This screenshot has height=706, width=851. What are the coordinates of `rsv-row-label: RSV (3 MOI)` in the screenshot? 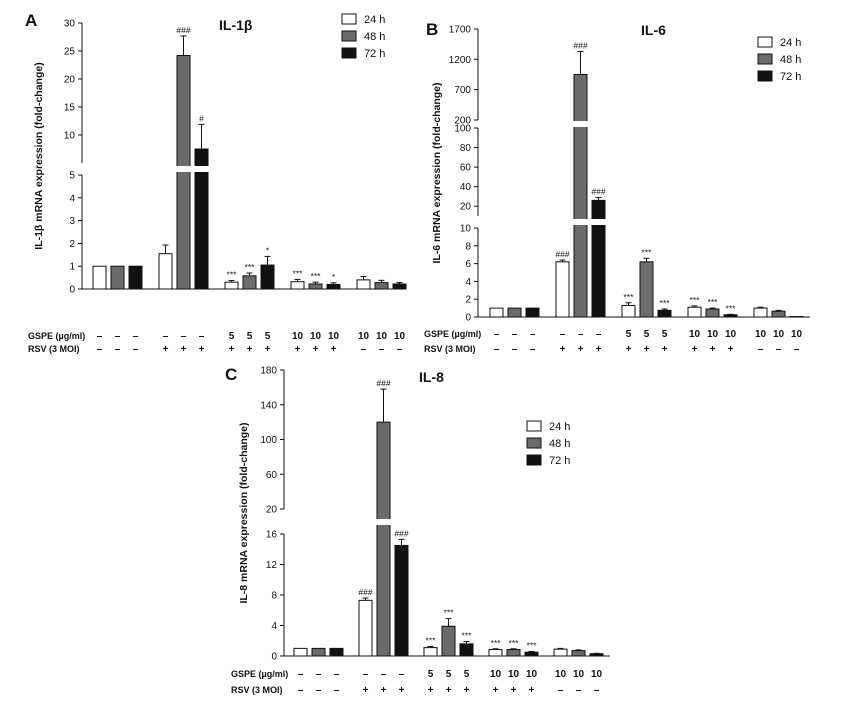 It's located at (450, 349).